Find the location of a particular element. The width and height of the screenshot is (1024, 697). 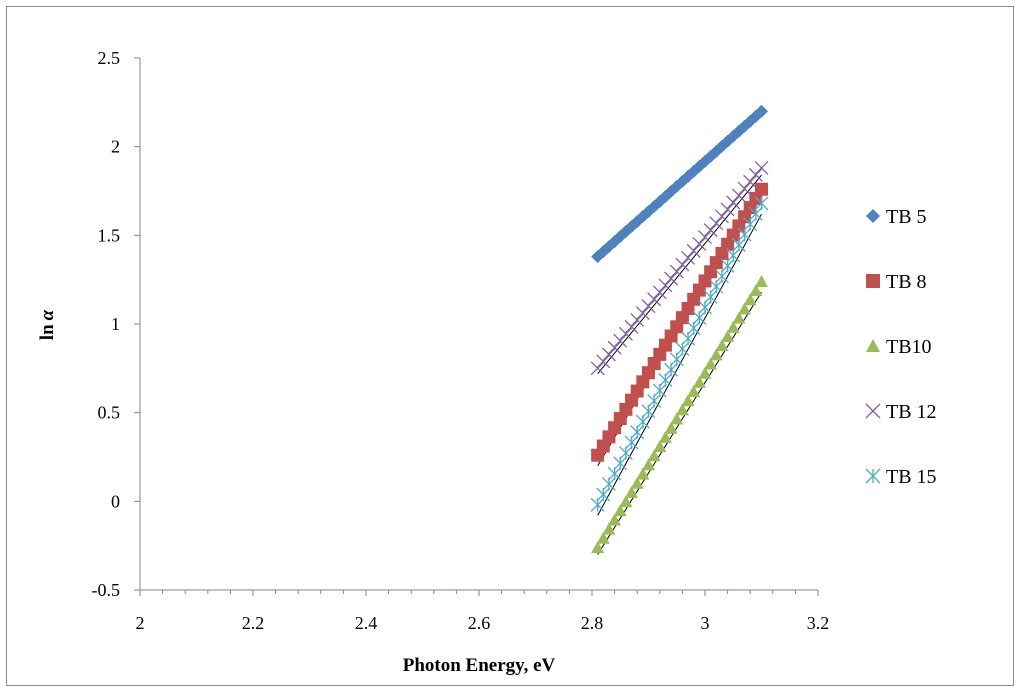

legend-item: TB 8 is located at coordinates (896, 282).